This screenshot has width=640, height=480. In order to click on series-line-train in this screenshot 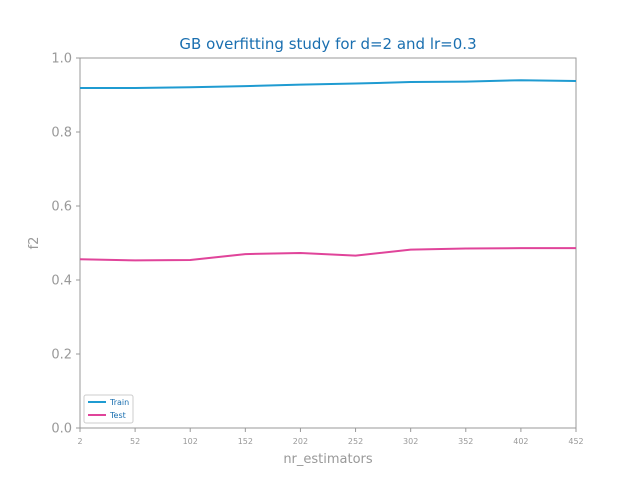, I will do `click(328, 84)`.